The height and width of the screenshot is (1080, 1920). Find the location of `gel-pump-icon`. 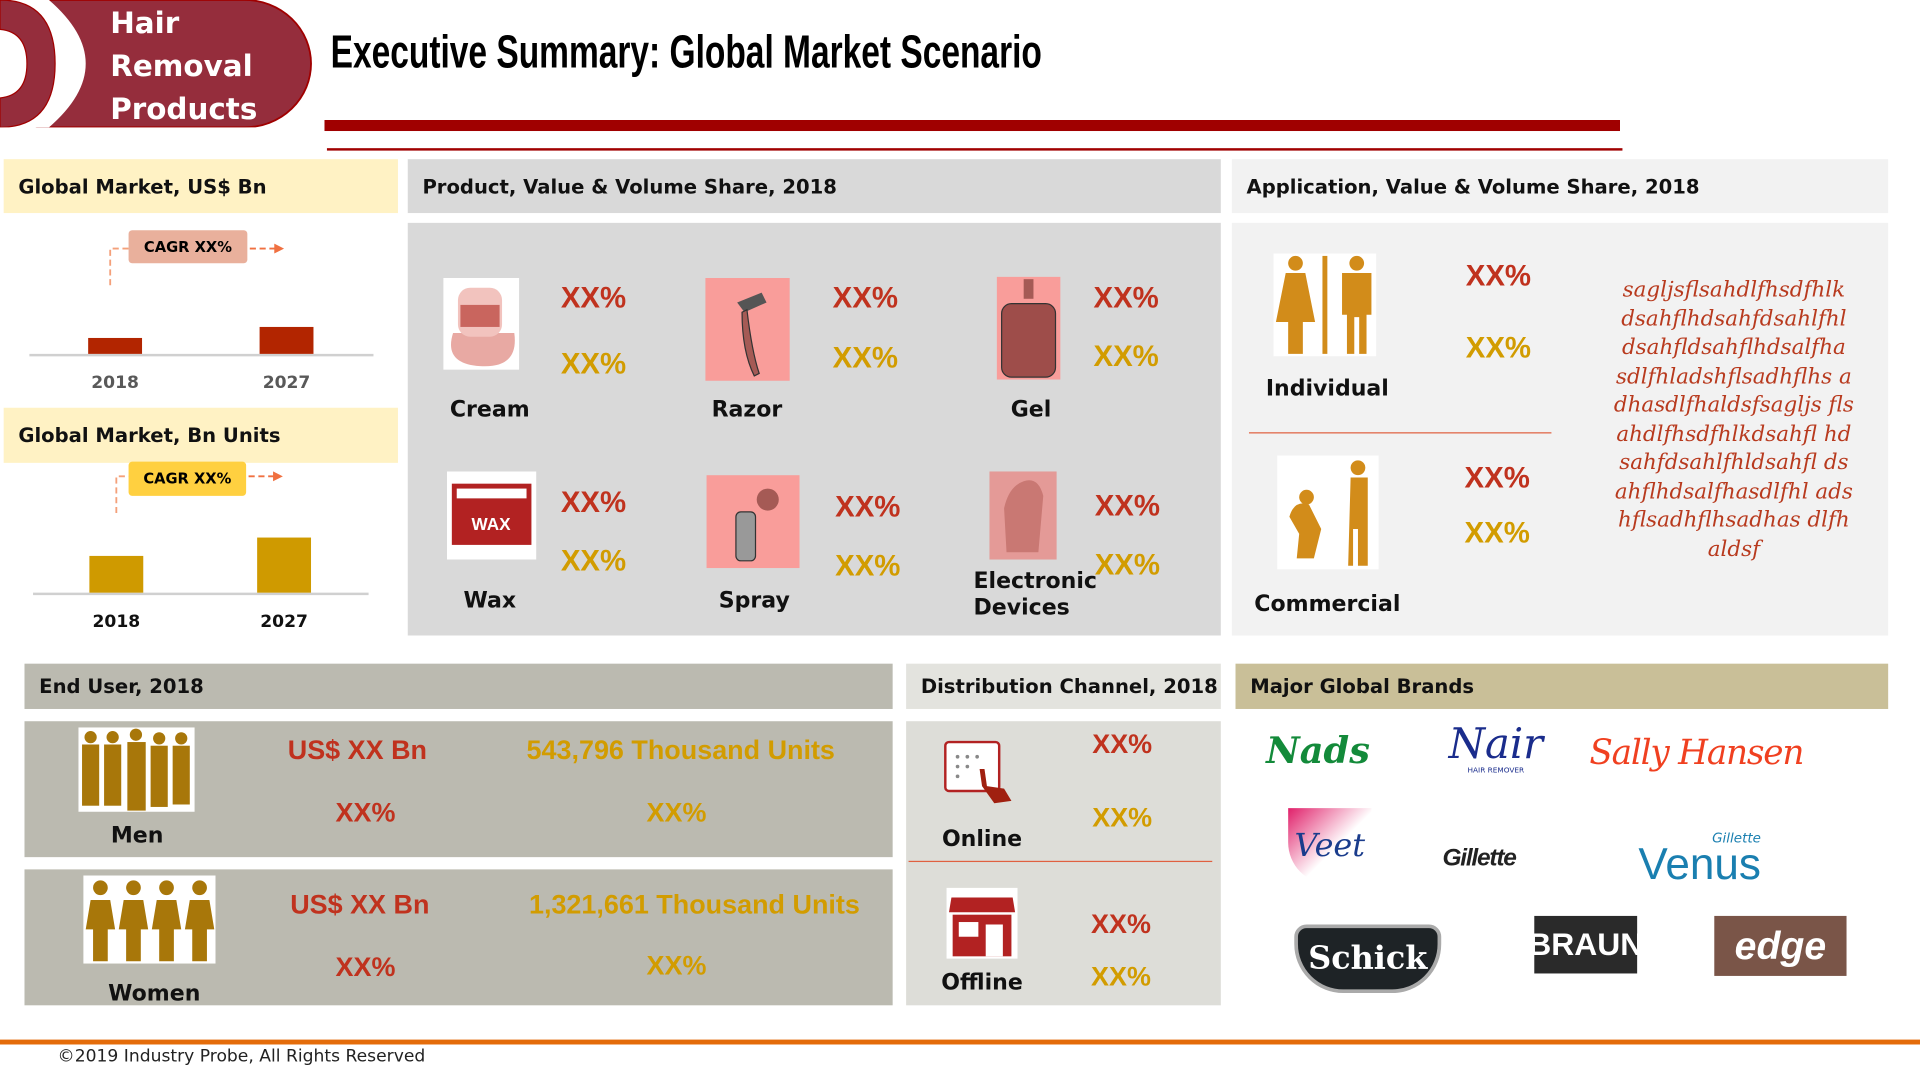

gel-pump-icon is located at coordinates (1028, 328).